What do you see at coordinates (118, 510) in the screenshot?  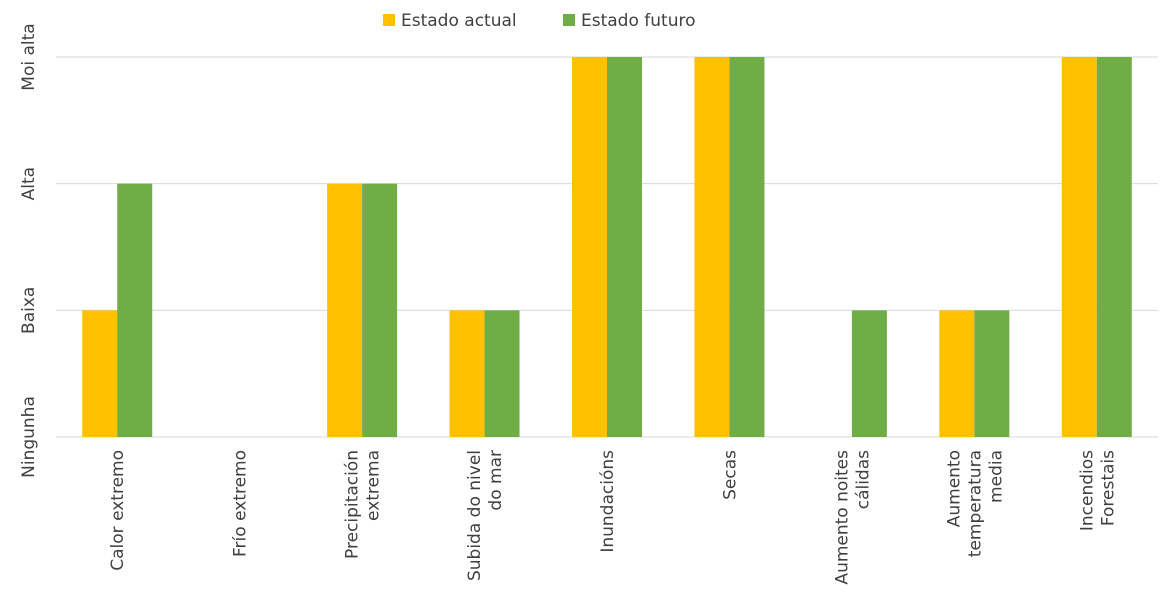 I see `x-tick-label: Calor extremo` at bounding box center [118, 510].